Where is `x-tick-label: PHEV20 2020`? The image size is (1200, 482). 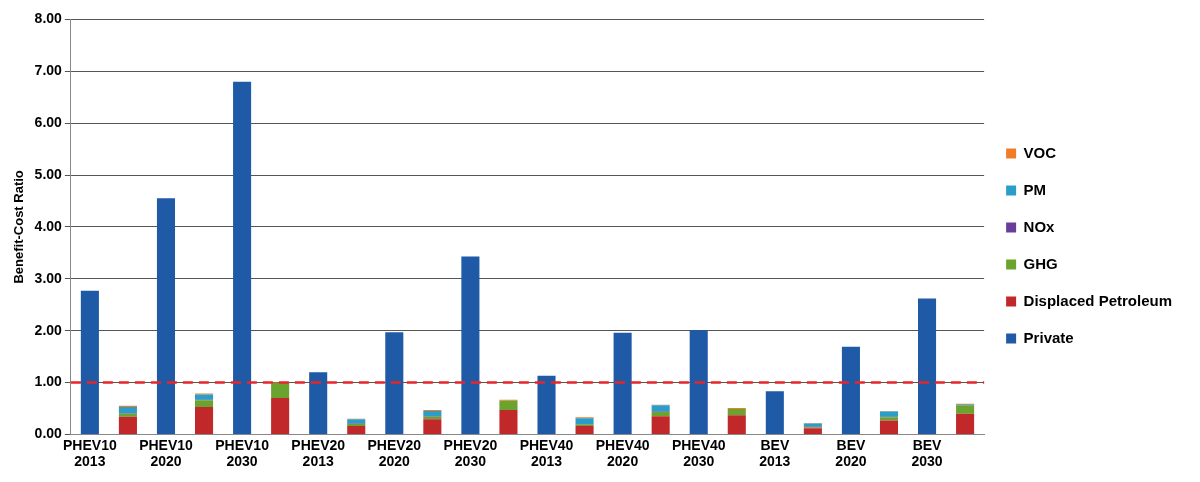 x-tick-label: PHEV20 2020 is located at coordinates (394, 453).